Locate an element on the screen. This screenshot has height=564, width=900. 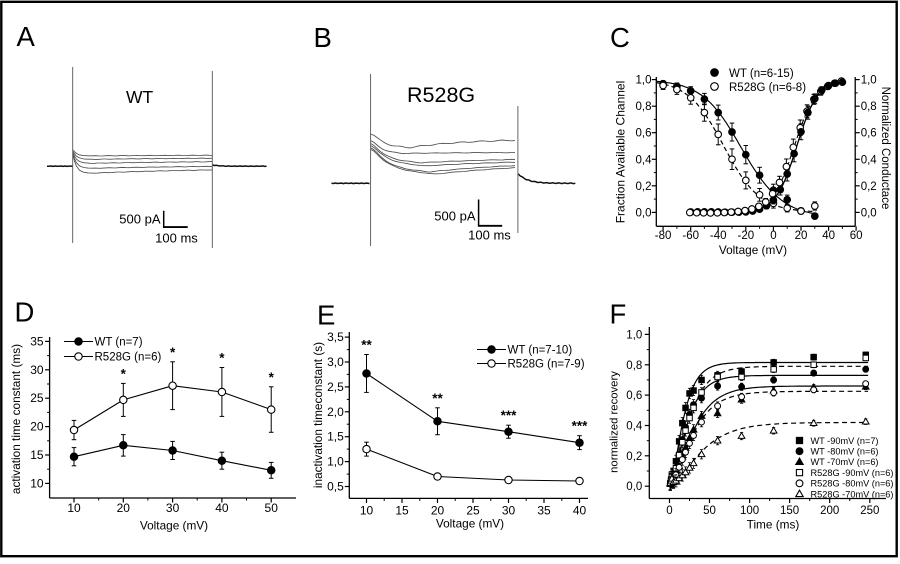
svg-text: WT (n=6-15) is located at coordinates (761, 74).